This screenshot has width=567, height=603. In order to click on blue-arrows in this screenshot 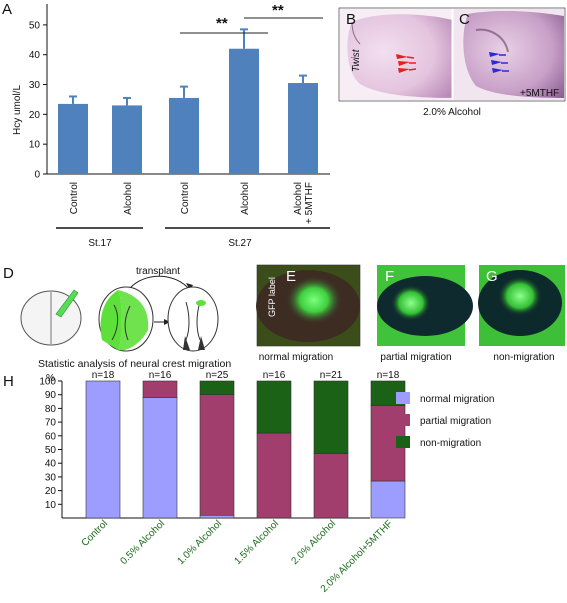, I will do `click(499, 62)`.